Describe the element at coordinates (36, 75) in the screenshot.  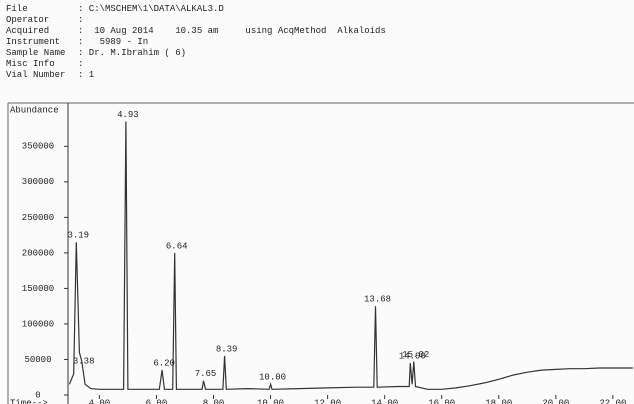
I see `field-label: Vial Number` at that location.